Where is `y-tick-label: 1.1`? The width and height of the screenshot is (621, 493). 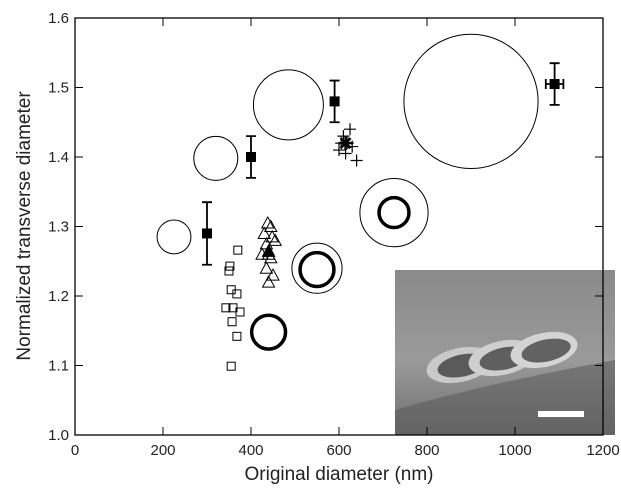 y-tick-label: 1.1 is located at coordinates (58, 366).